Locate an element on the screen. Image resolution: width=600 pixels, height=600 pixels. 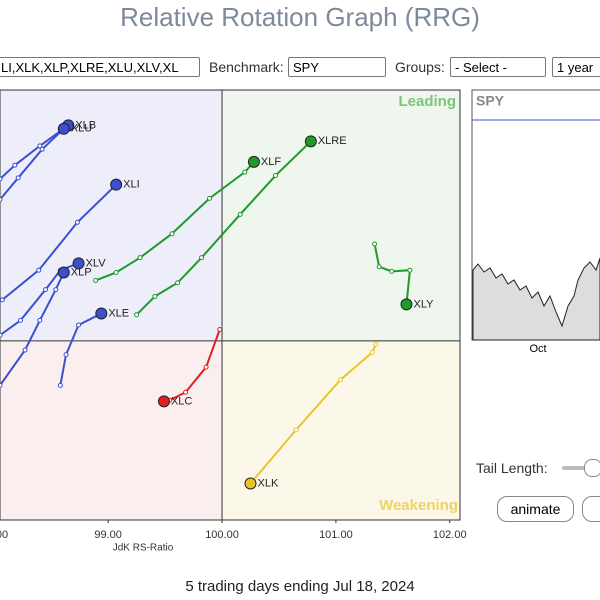
x-tick-label: 98.00 is located at coordinates (4, 535).